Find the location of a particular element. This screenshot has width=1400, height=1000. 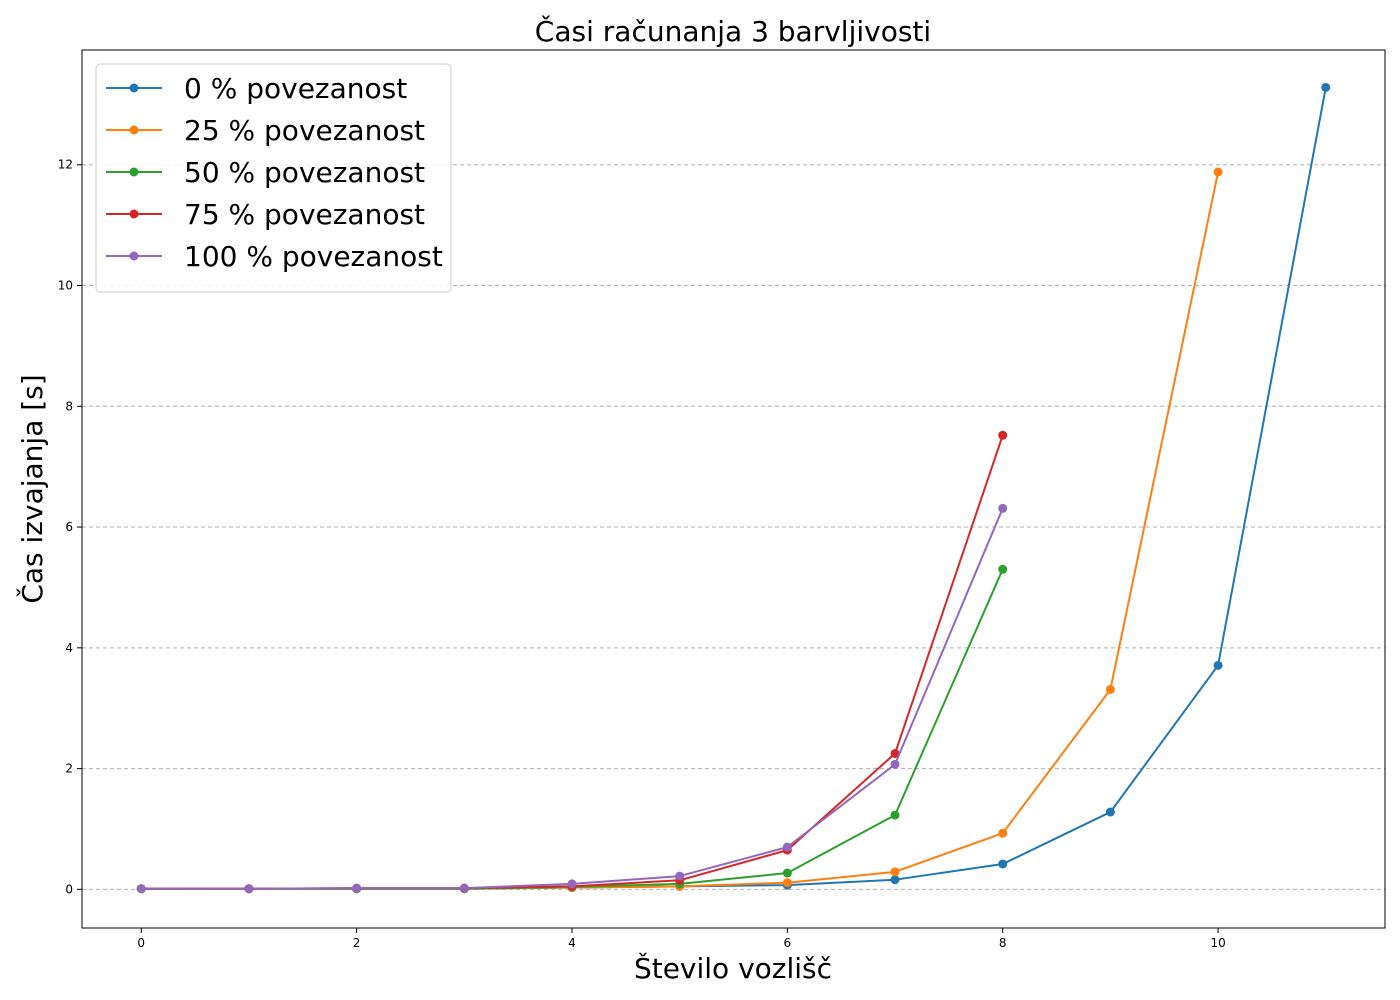

chart-title: Časi računanja 3 barvljivosti is located at coordinates (733, 31).